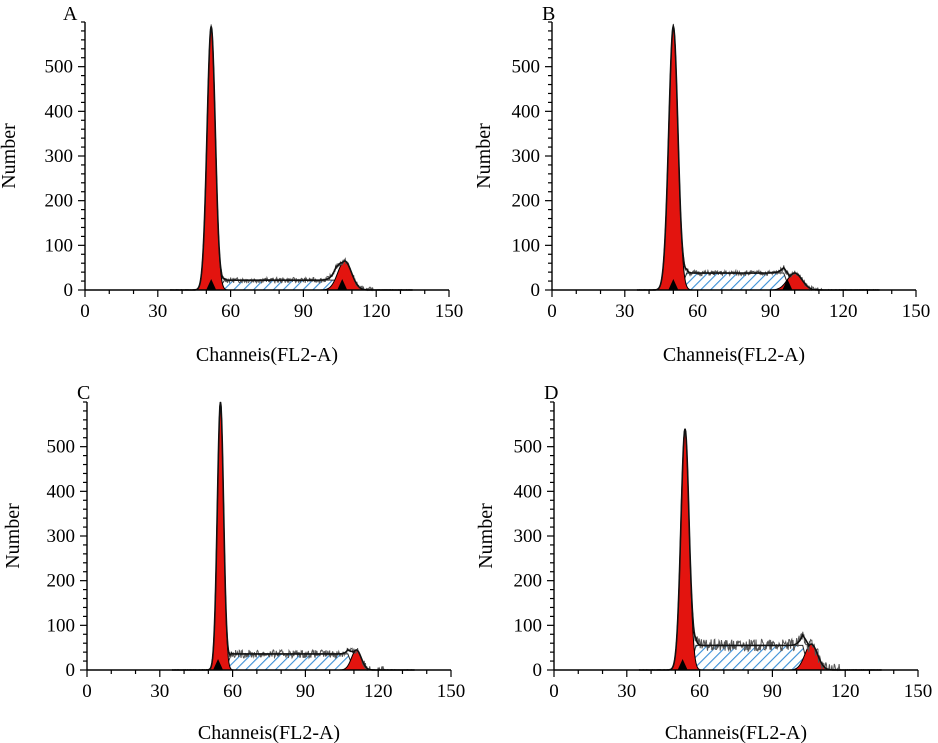  Describe the element at coordinates (548, 14) in the screenshot. I see `panel-label: B` at that location.